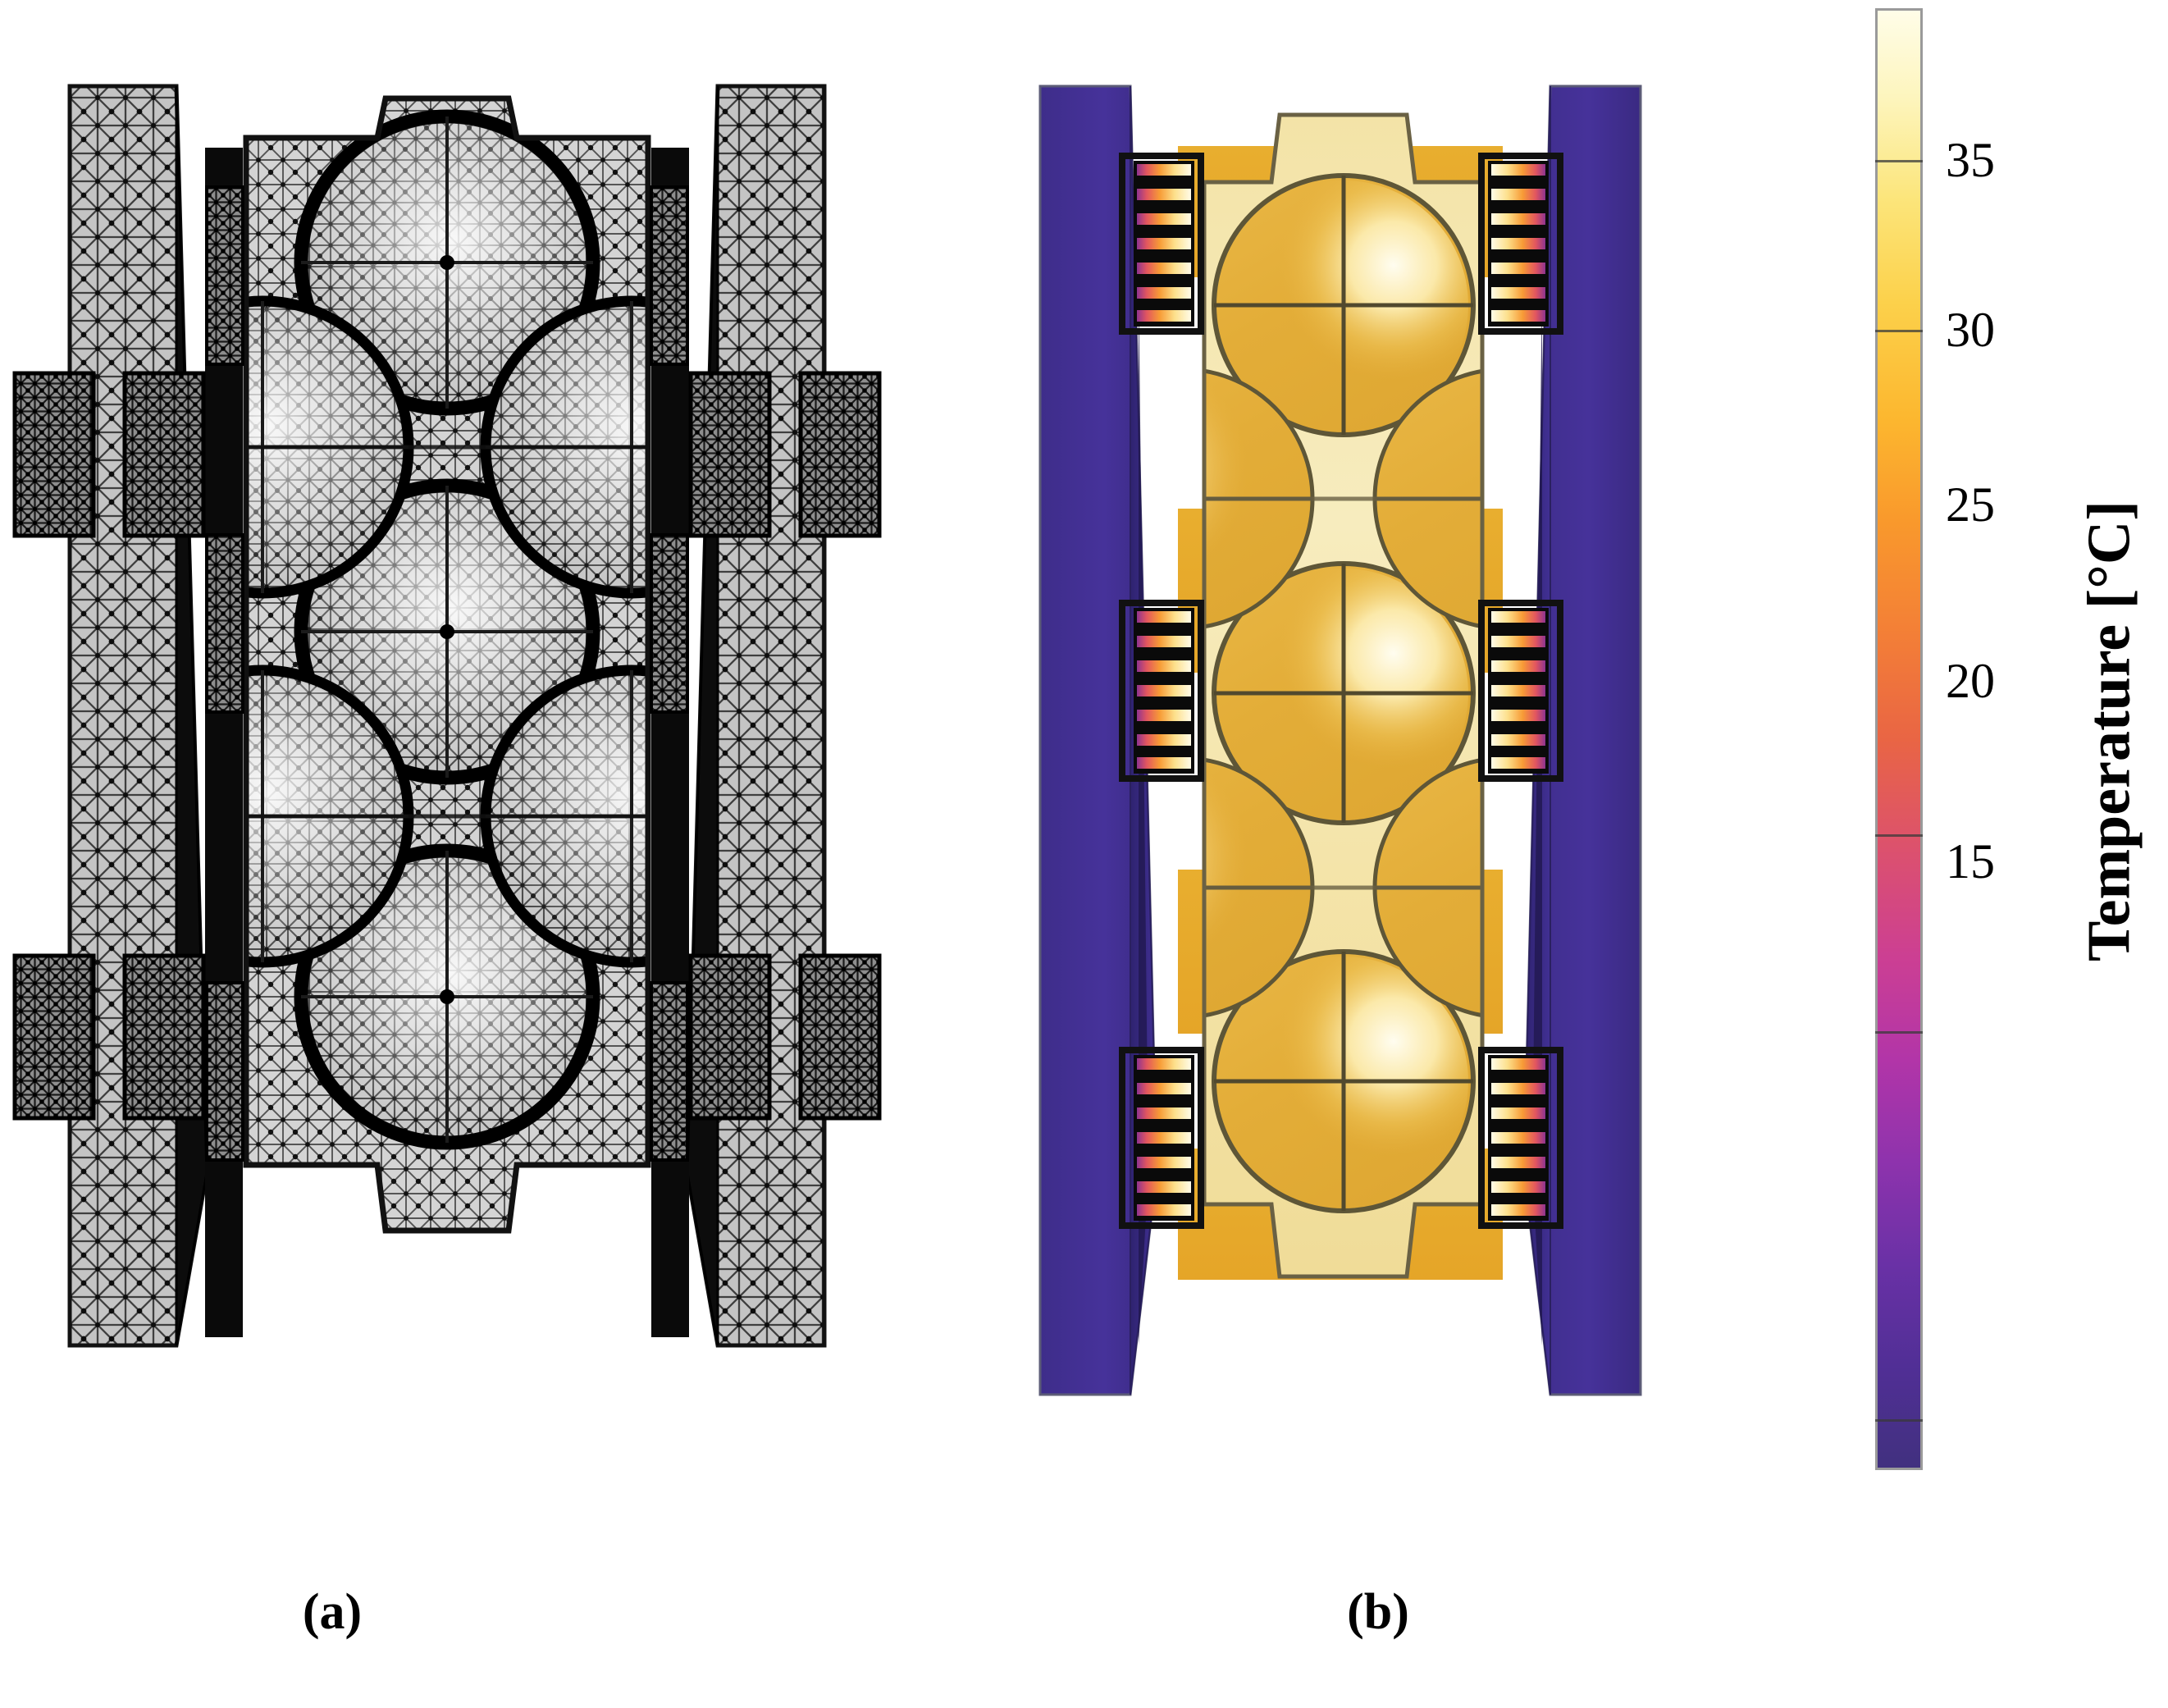 This screenshot has width=2168, height=1708. I want to click on mesh-left-rail, so click(138, 716).